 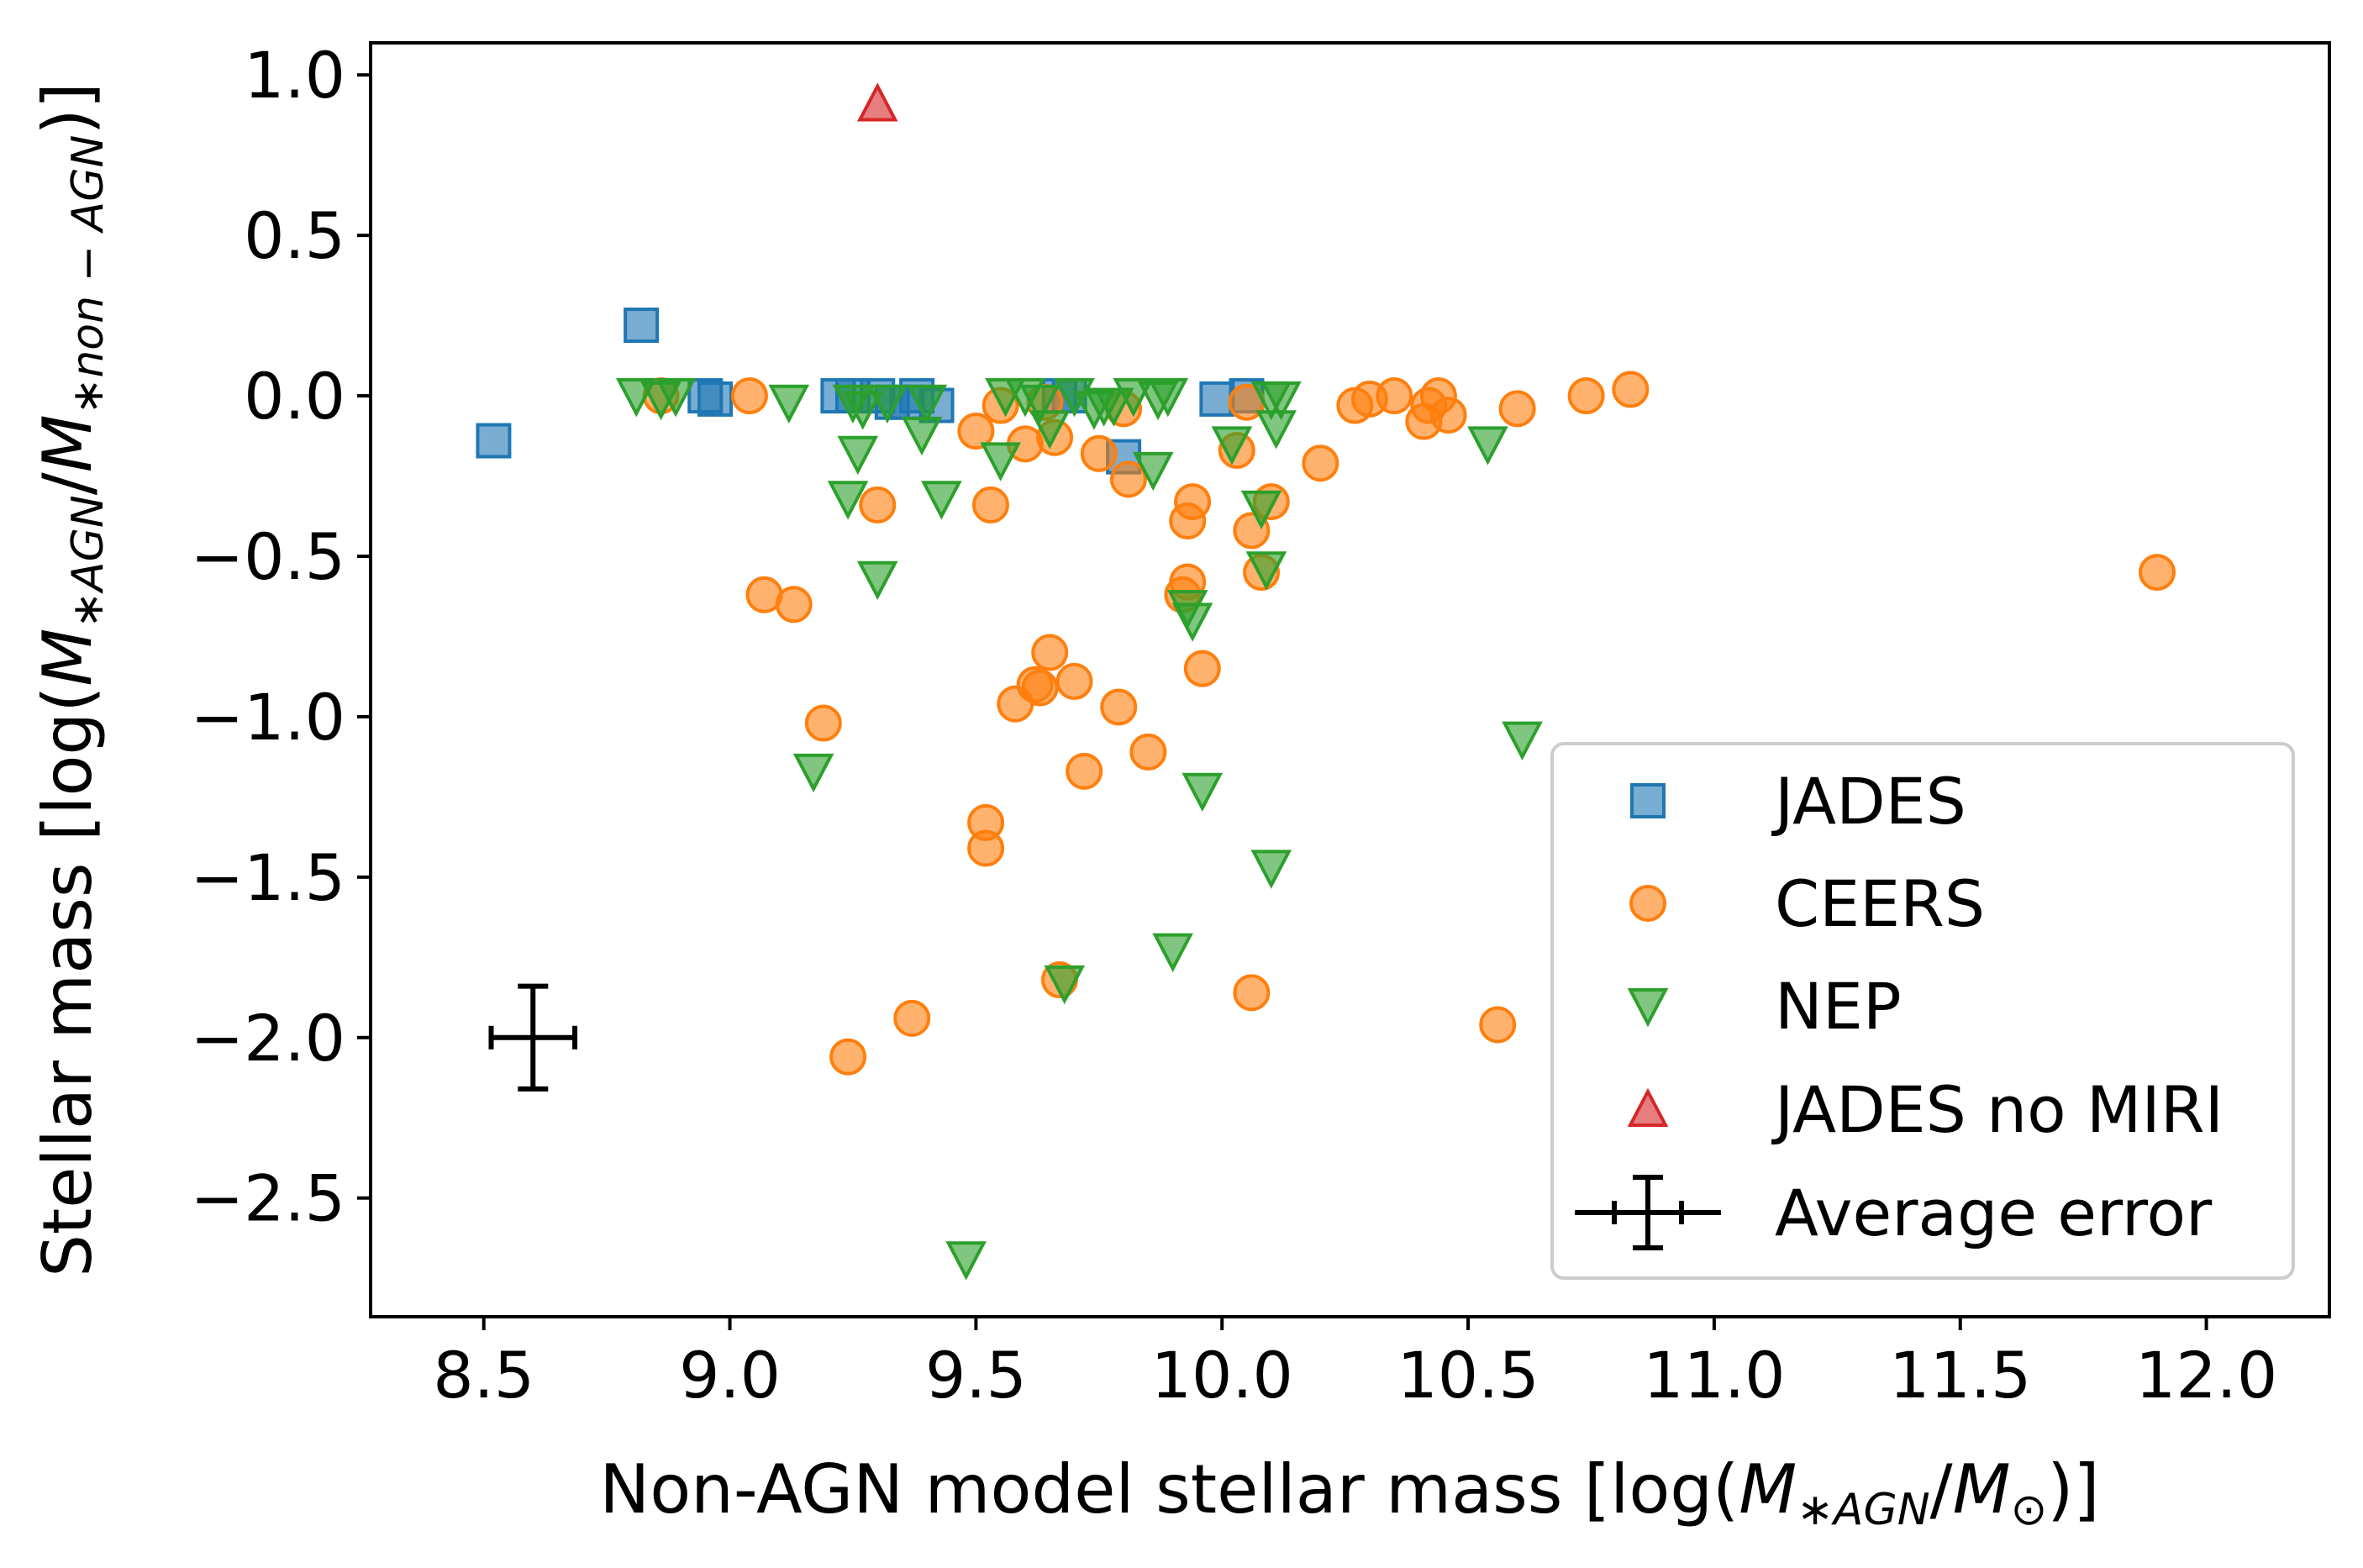 I want to click on legend: JADES CEERS NEP JADES no MIRI Average error, so click(x=1922, y=1011).